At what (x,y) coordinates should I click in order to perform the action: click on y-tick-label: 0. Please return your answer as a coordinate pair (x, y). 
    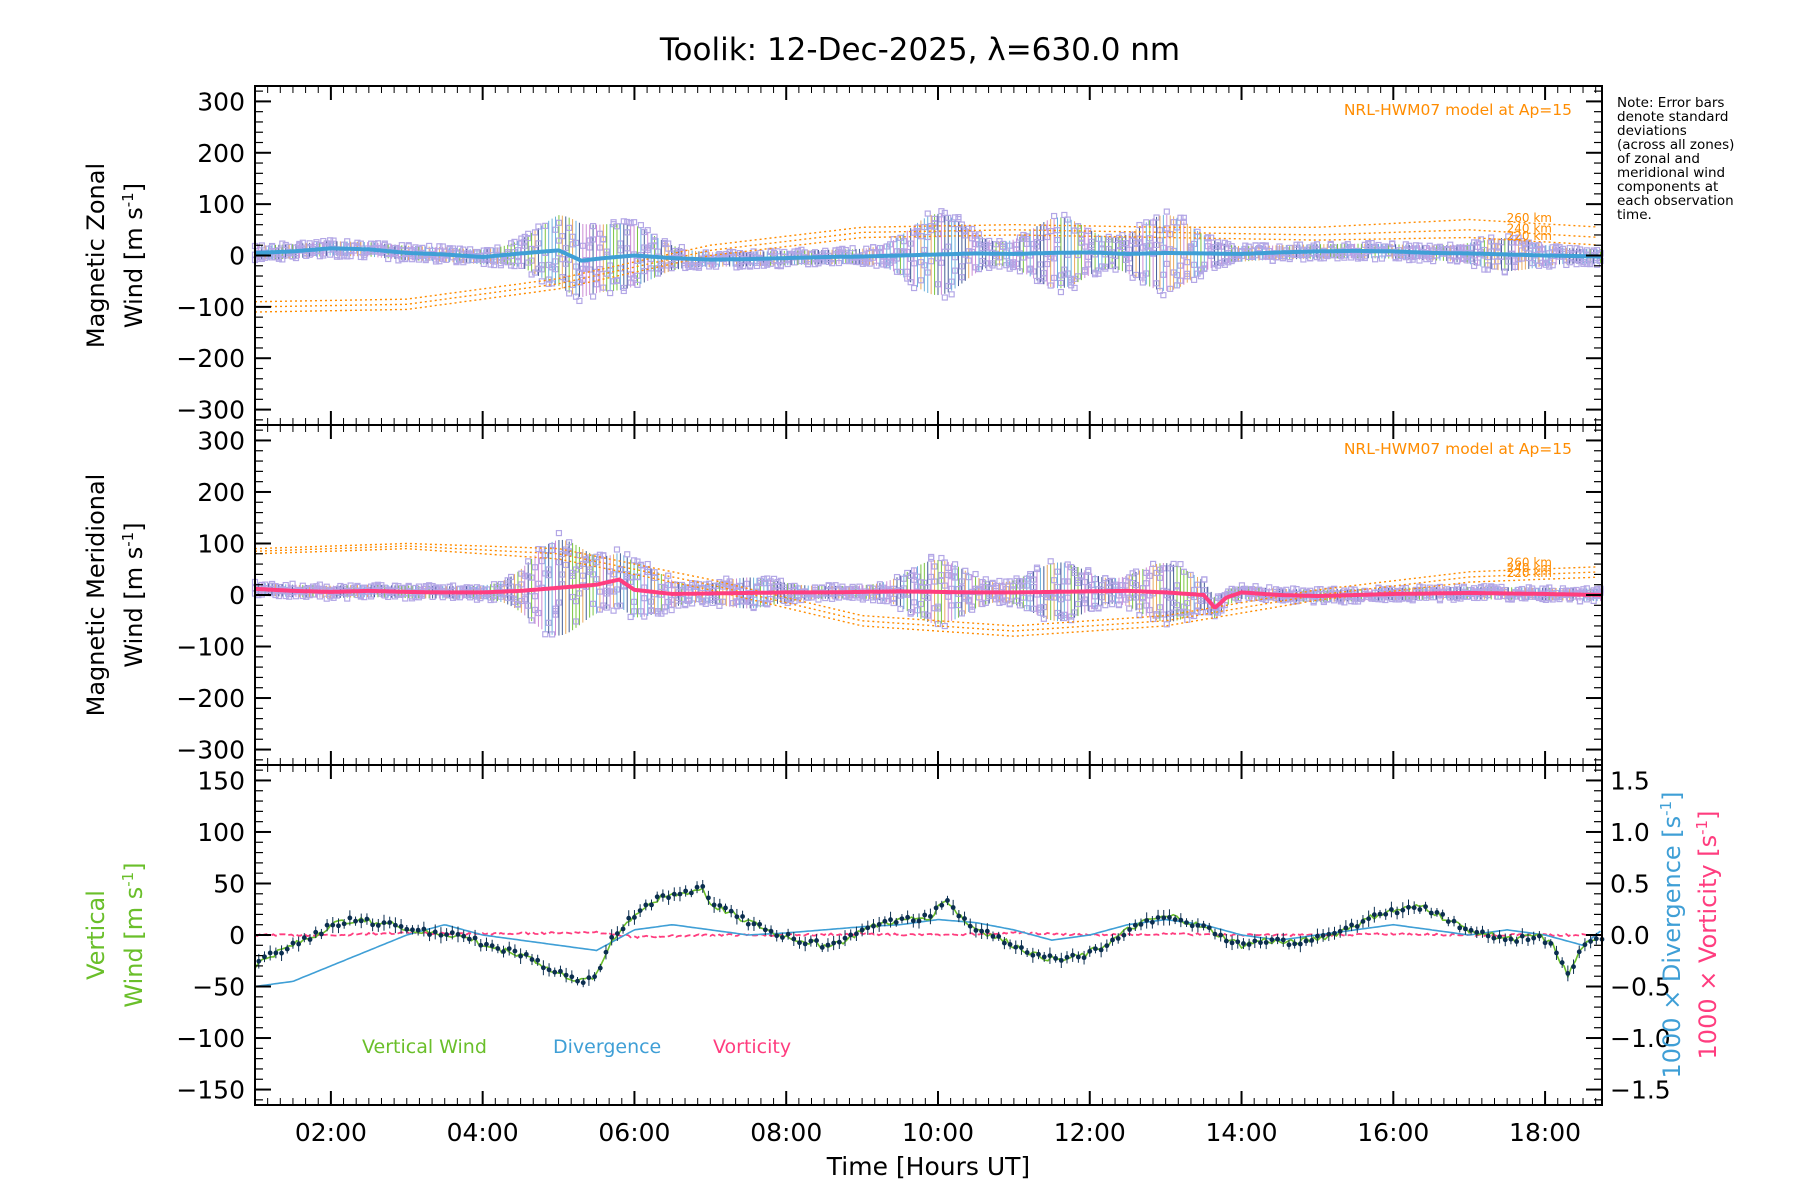
    Looking at the image, I should click on (237, 256).